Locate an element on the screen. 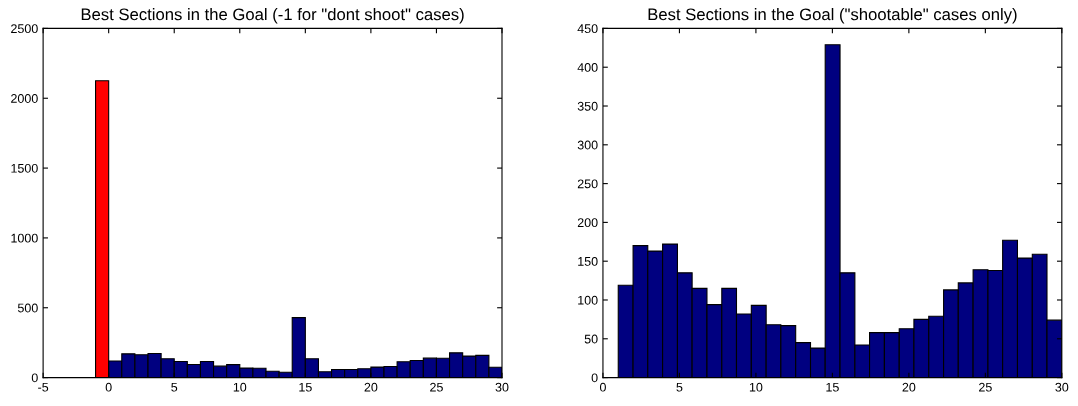 Image resolution: width=1078 pixels, height=406 pixels. x-tick-label: -5 is located at coordinates (43, 387).